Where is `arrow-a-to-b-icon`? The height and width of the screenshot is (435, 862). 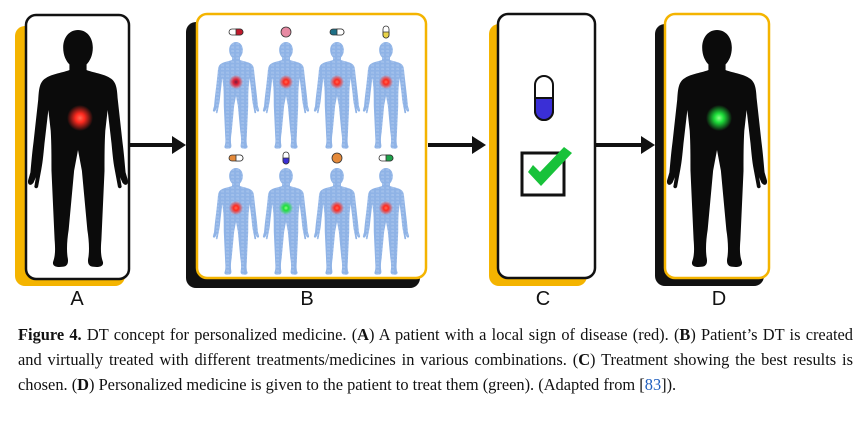
arrow-a-to-b-icon is located at coordinates (157, 145).